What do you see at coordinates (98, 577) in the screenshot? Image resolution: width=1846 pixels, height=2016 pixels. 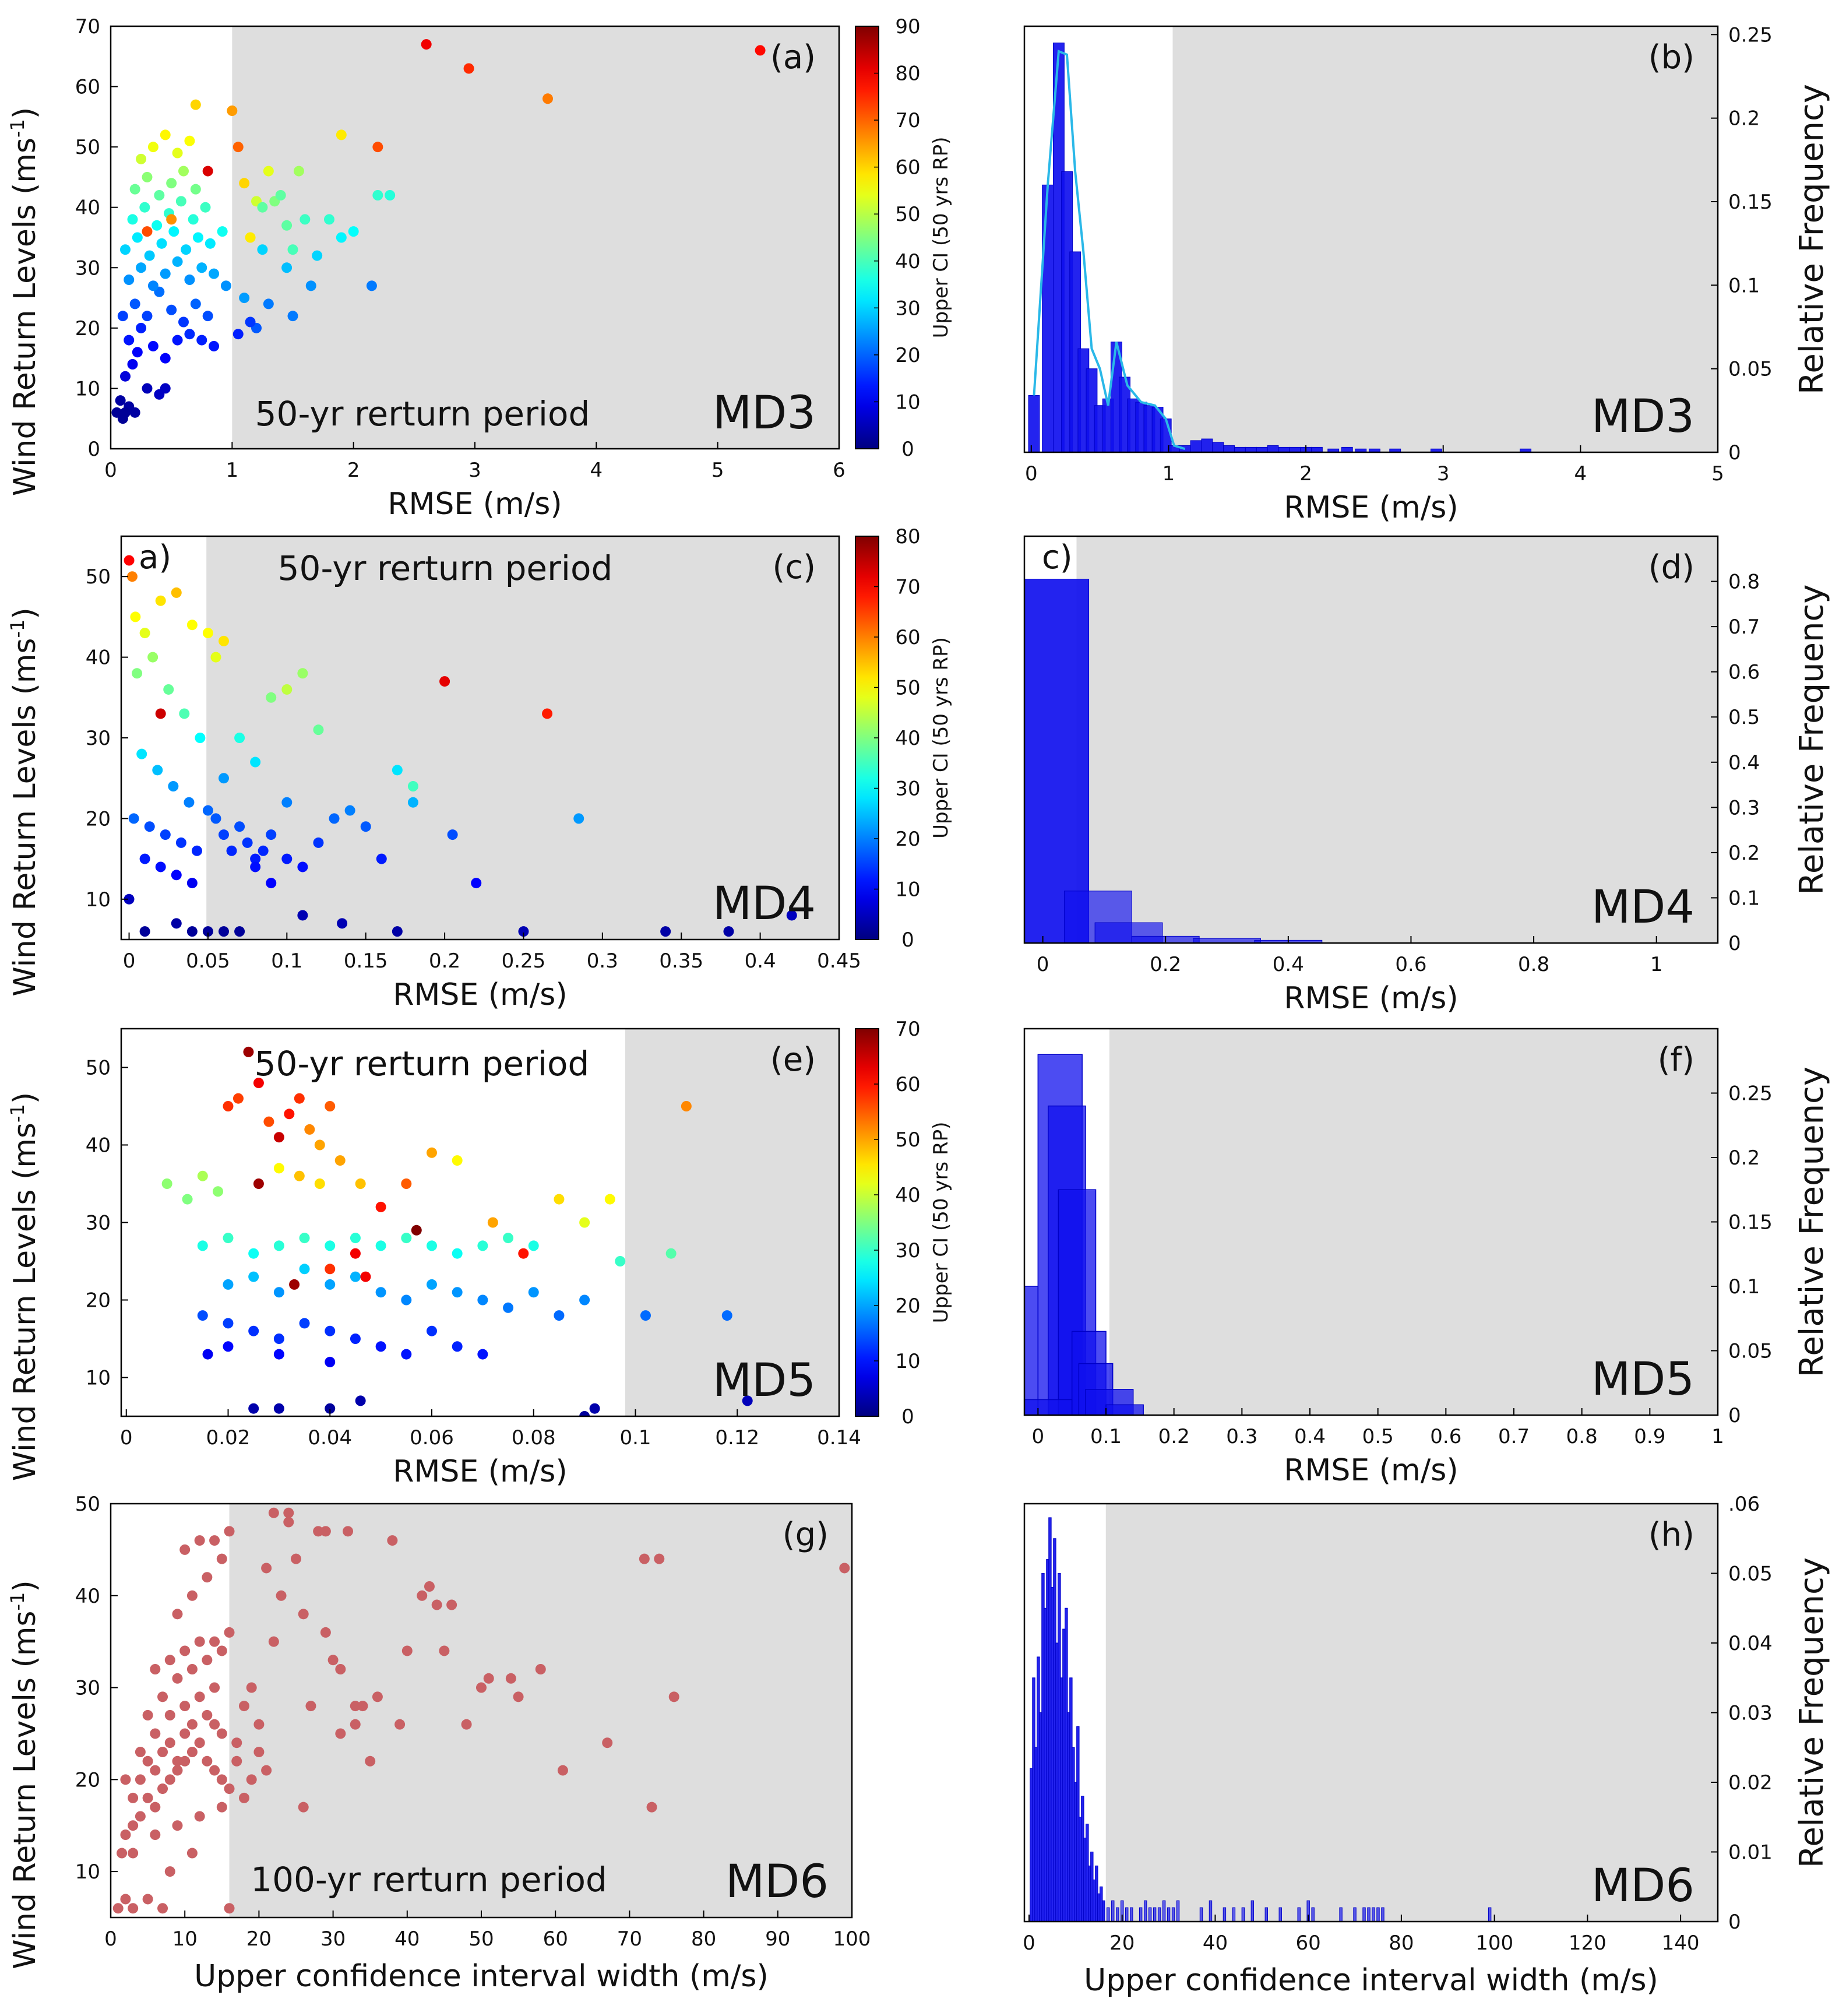 I see `y-tick-label: 50` at bounding box center [98, 577].